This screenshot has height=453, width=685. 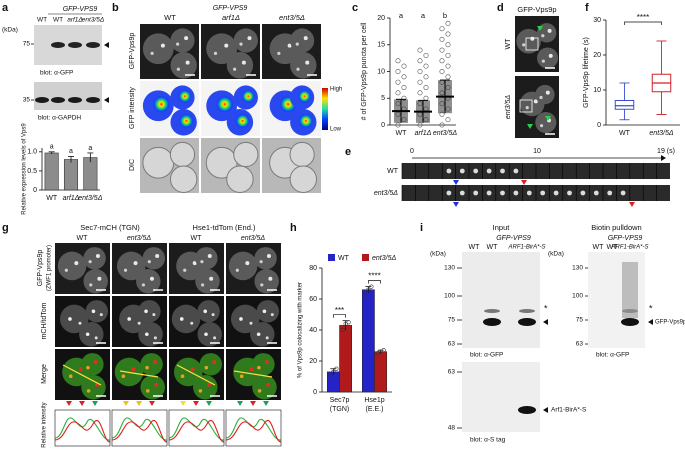 What do you see at coordinates (421, 228) in the screenshot?
I see `panel-label: i` at bounding box center [421, 228].